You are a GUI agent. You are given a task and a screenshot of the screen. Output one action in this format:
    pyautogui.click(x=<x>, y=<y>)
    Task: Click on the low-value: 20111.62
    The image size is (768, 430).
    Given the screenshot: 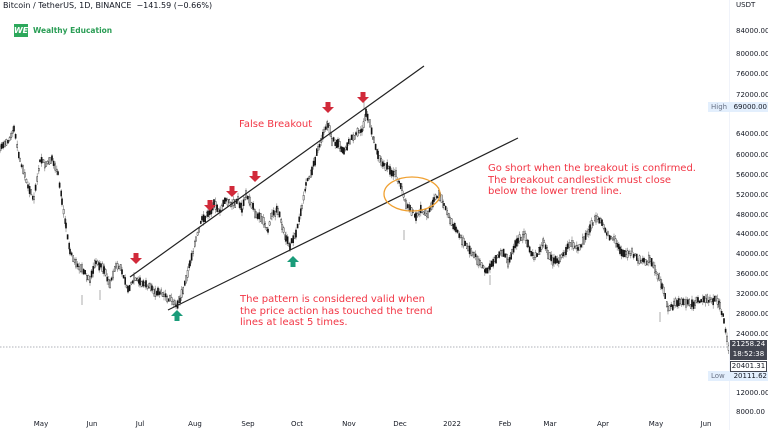 What is the action you would take?
    pyautogui.click(x=750, y=376)
    